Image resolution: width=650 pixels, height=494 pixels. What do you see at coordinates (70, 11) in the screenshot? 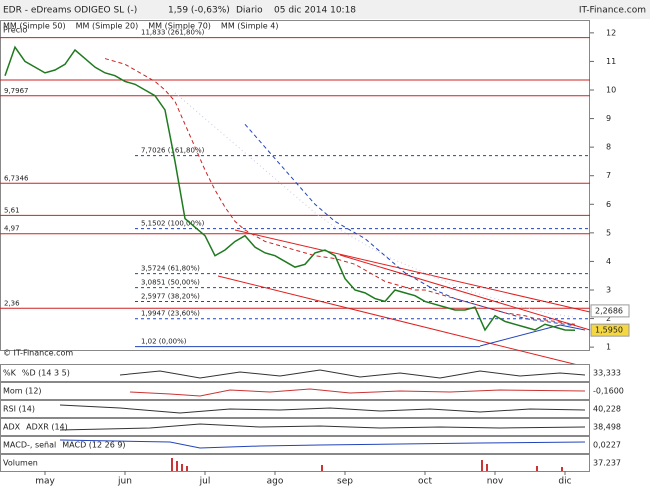
I see `title: EDR - eDreams ODIGEO SL (-)` at bounding box center [70, 11].